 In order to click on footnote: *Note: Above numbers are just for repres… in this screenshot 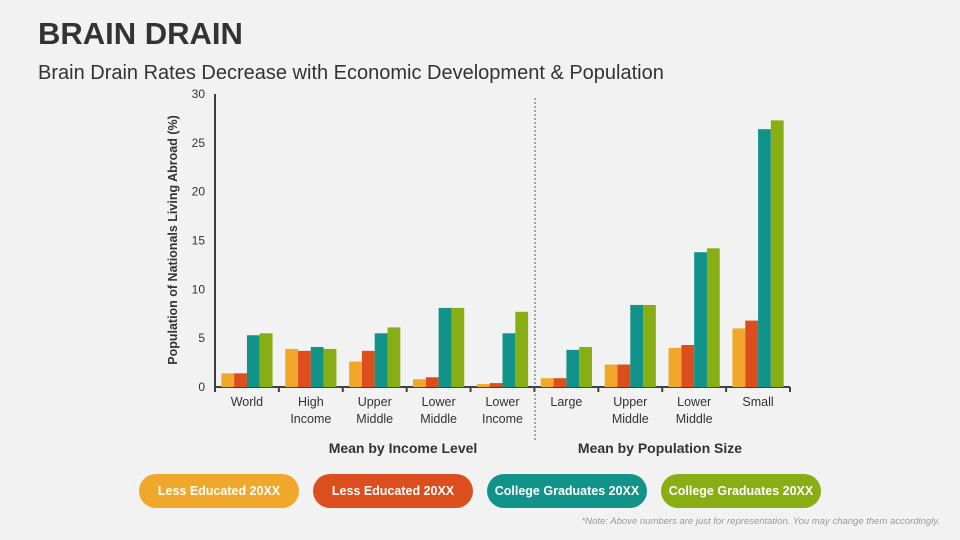, I will do `click(760, 521)`.